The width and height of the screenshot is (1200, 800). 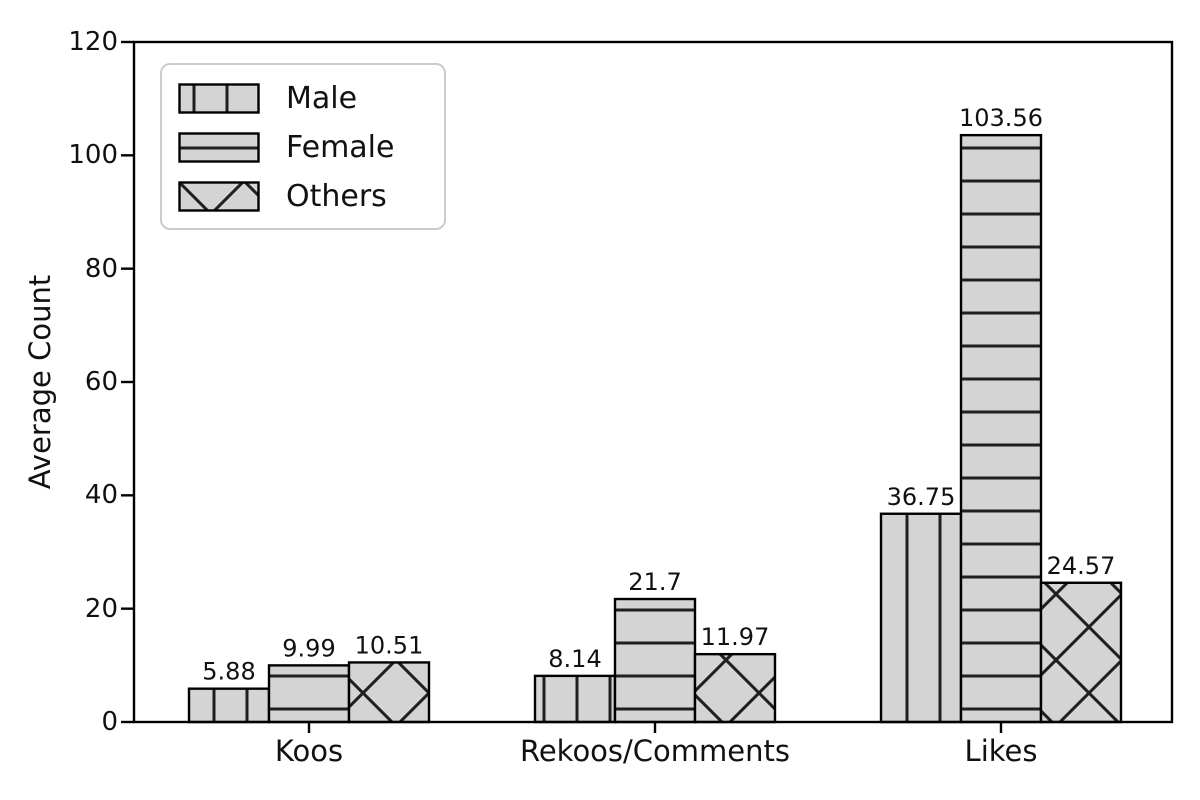 I want to click on value-label-female-rekoos-comments: 21.7, so click(x=654, y=582).